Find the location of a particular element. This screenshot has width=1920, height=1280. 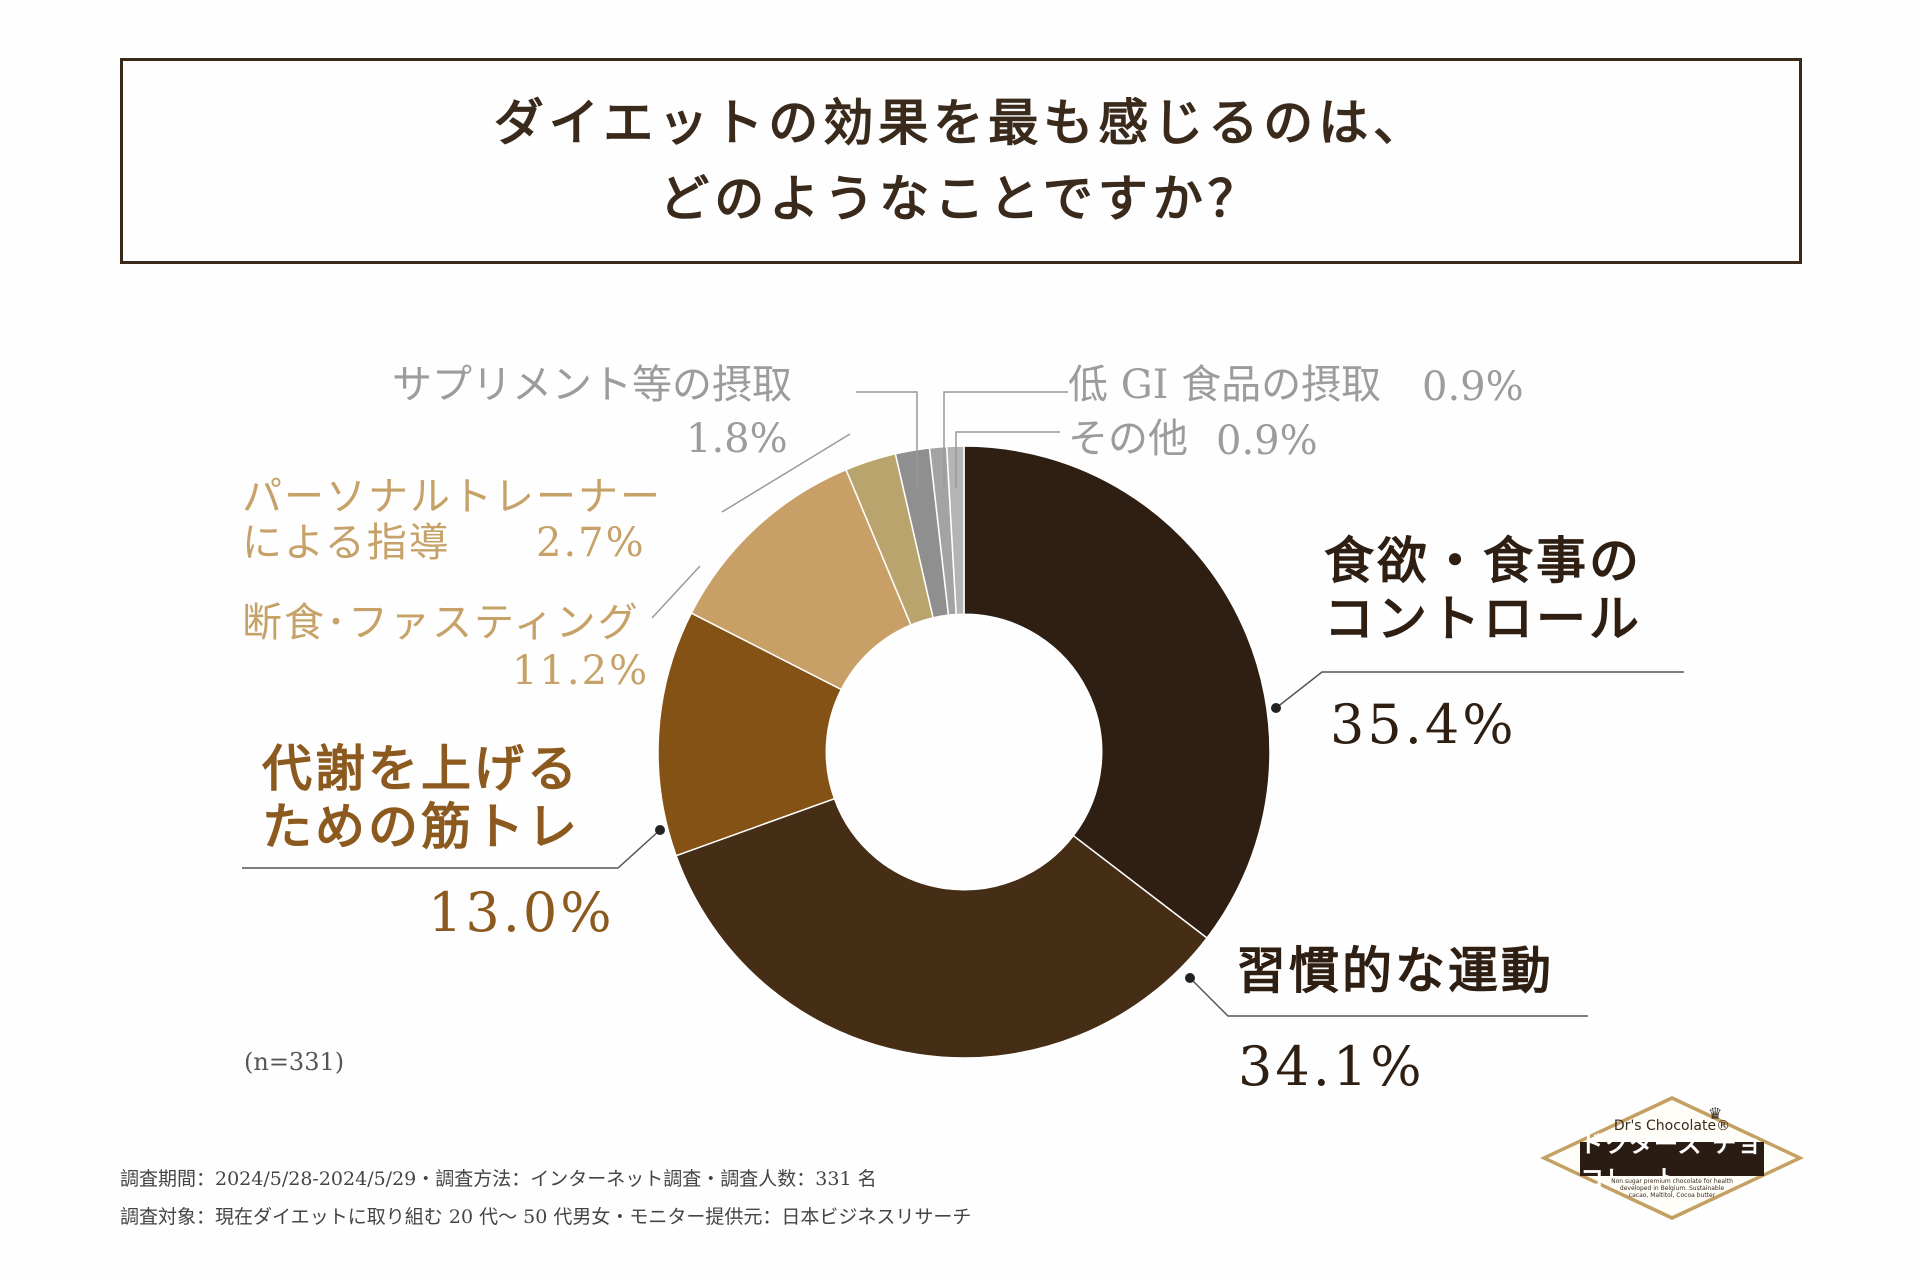

leader-dot-muscle is located at coordinates (660, 830).